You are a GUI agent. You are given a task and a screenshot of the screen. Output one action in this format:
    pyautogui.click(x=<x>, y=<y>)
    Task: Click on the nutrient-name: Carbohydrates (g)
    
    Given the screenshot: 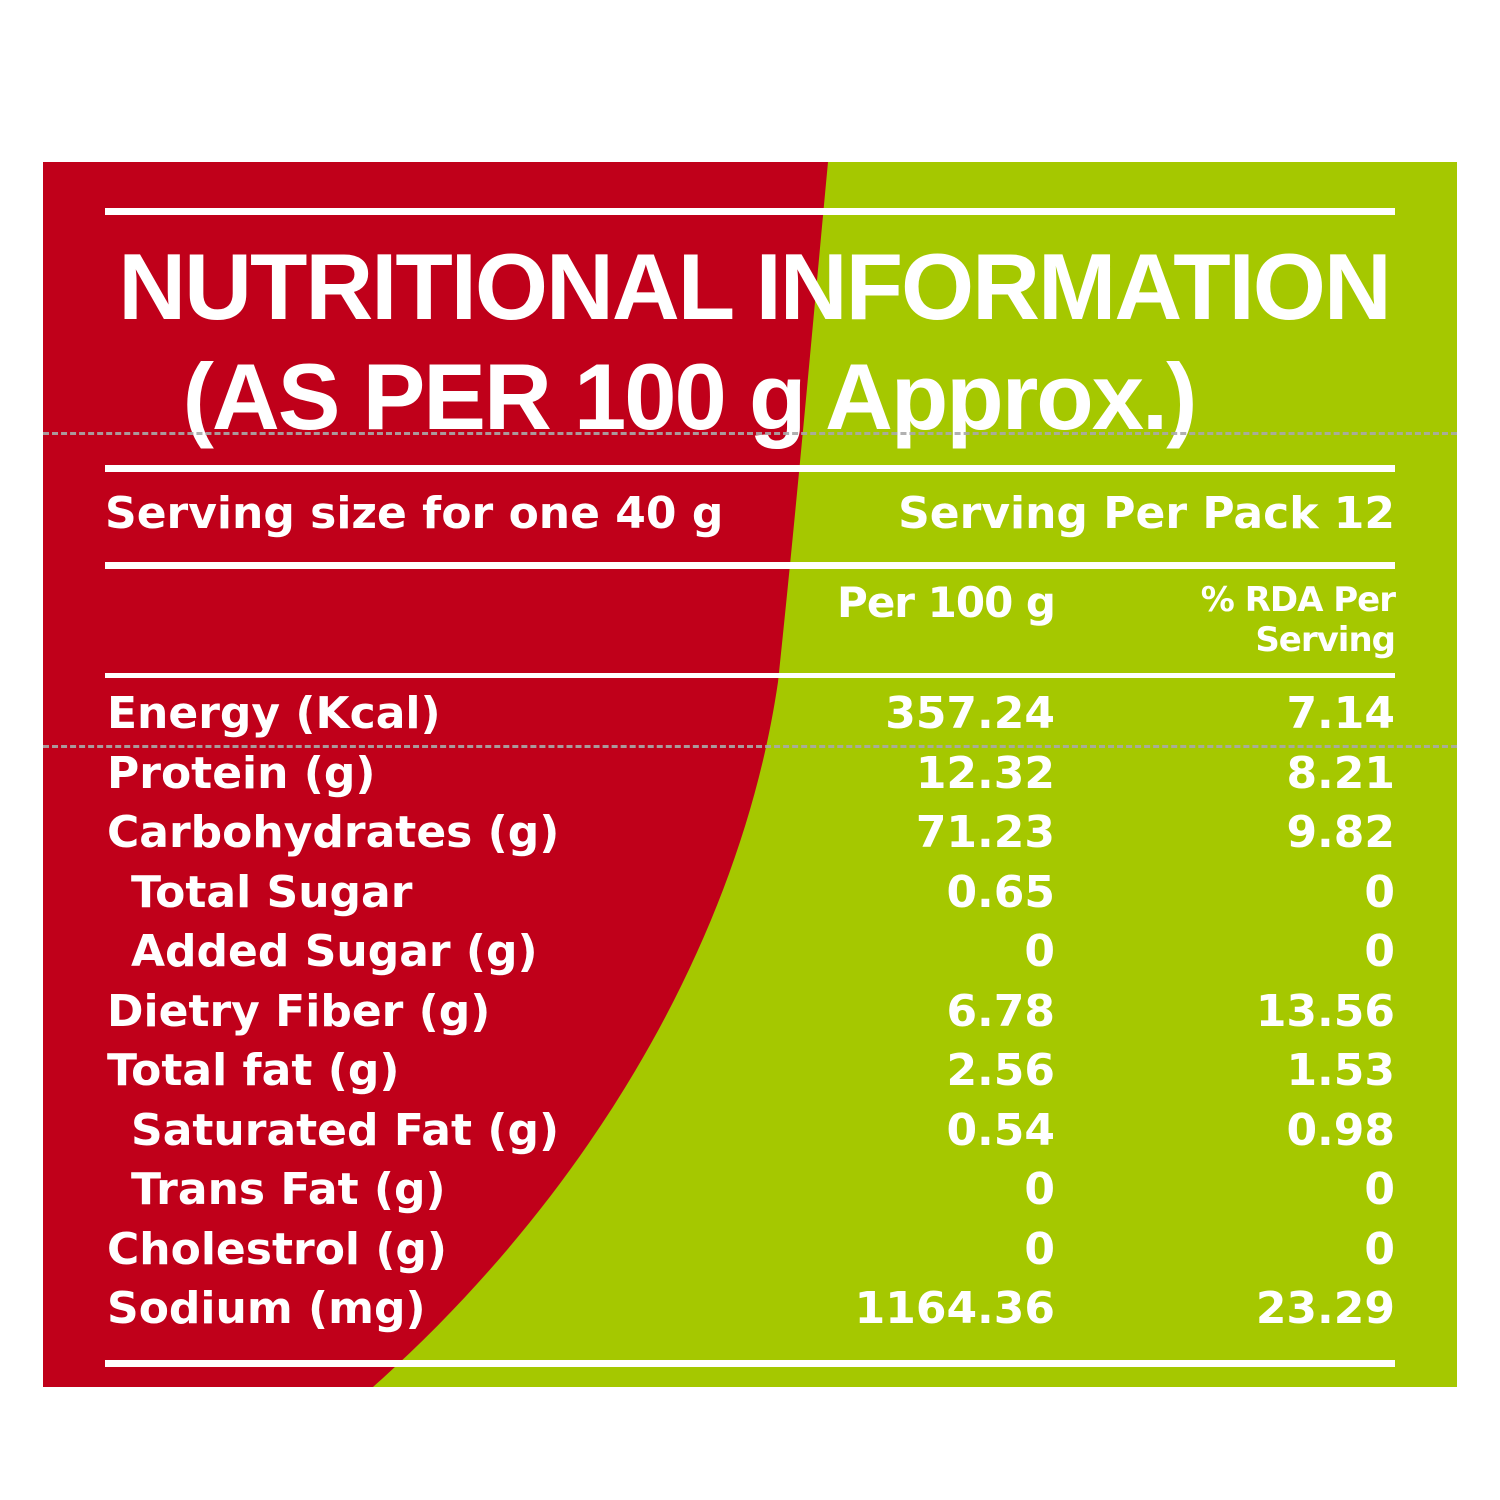 What is the action you would take?
    pyautogui.click(x=333, y=832)
    